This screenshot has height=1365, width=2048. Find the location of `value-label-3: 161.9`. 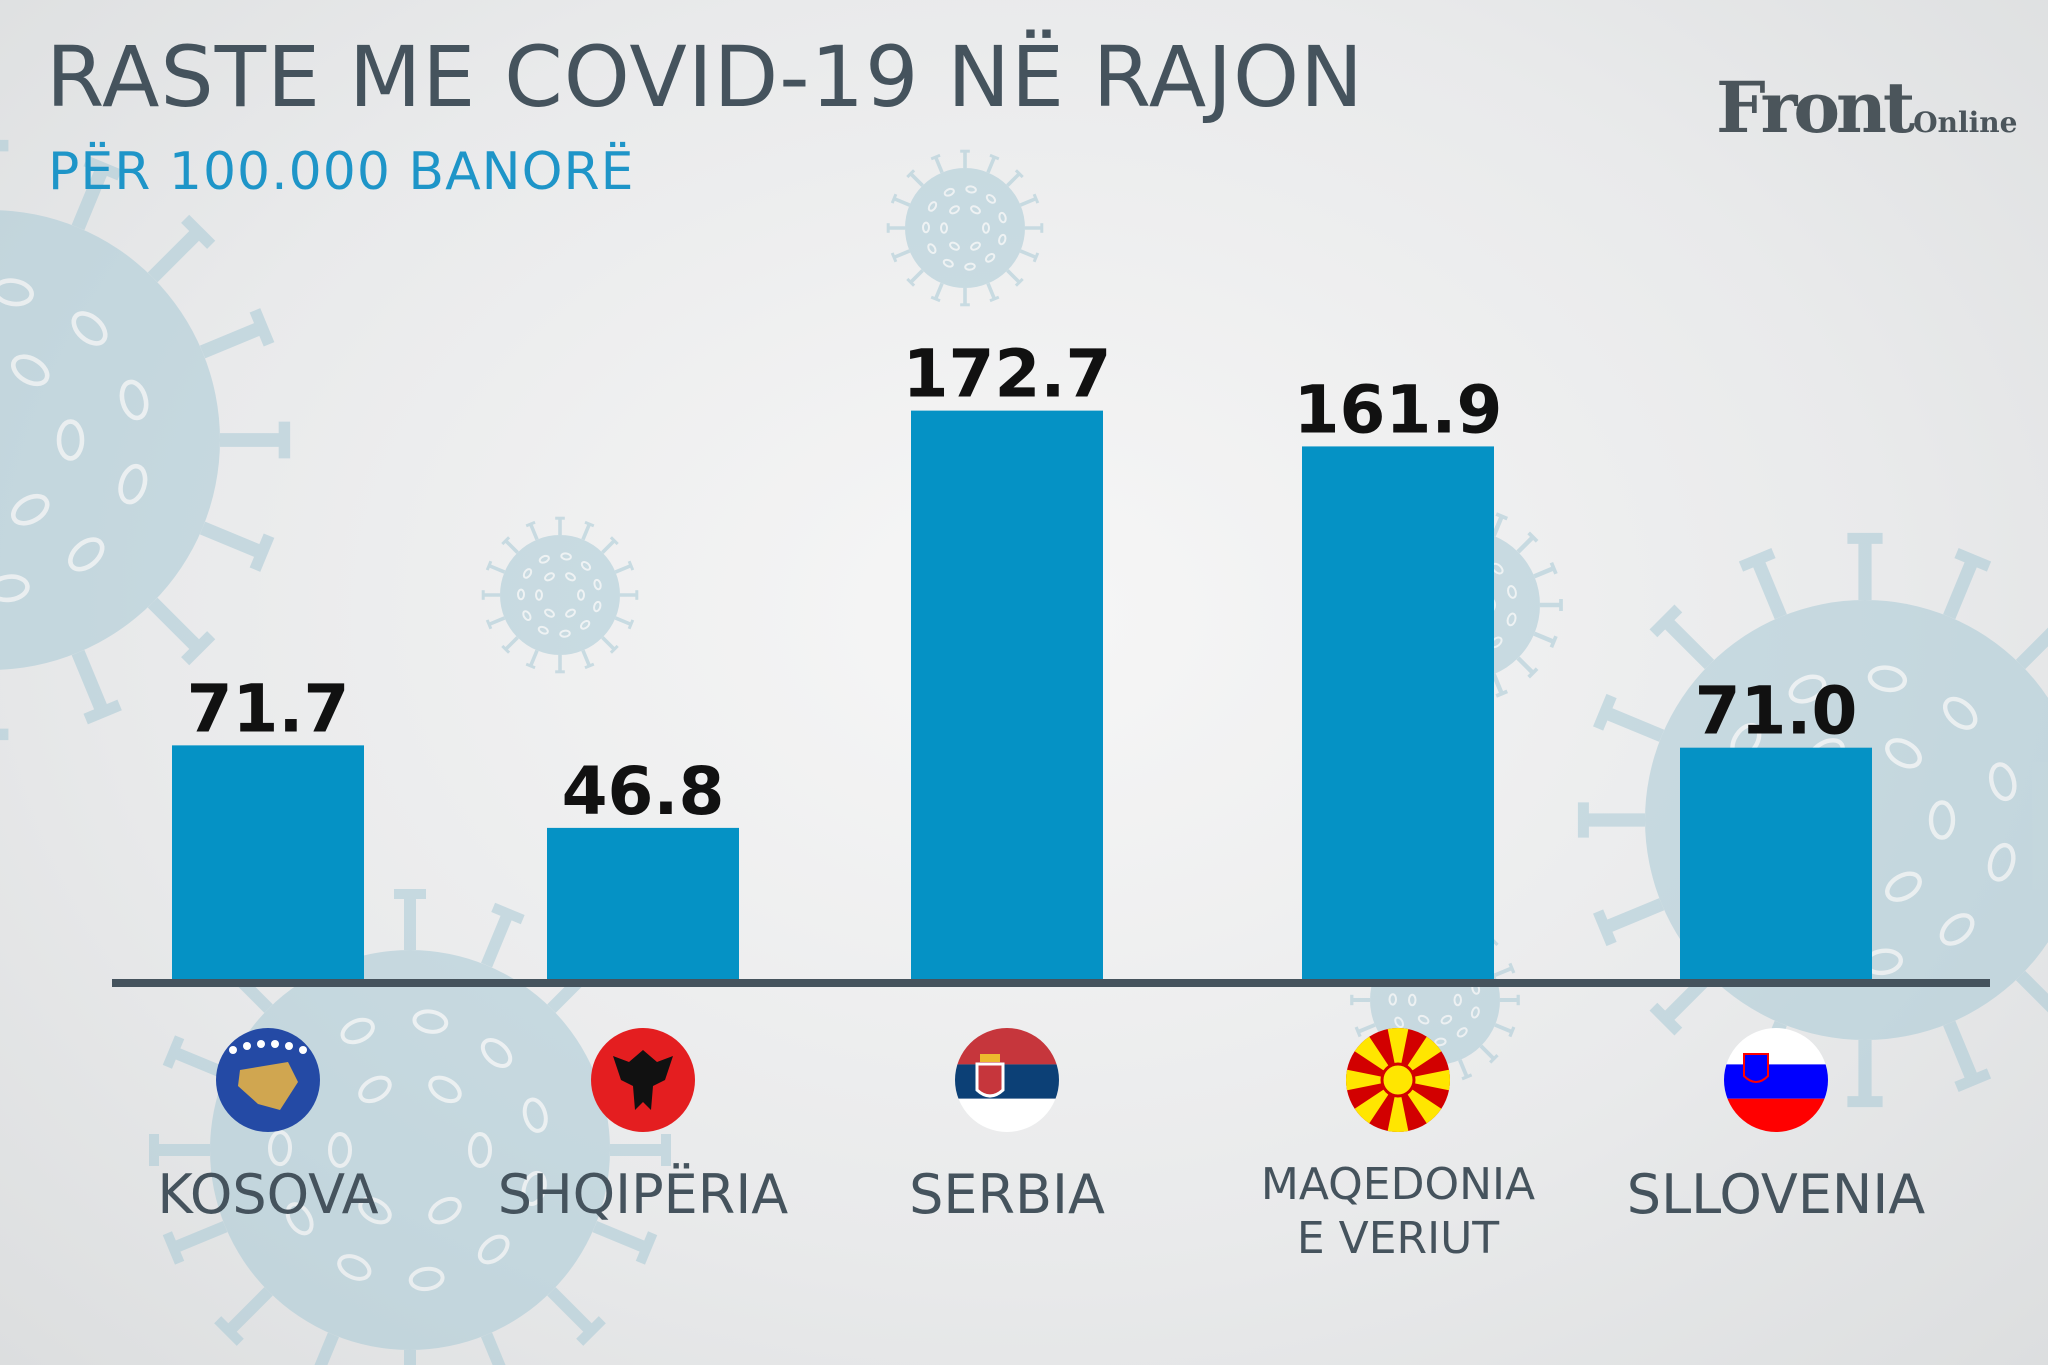

value-label-3: 161.9 is located at coordinates (1398, 409).